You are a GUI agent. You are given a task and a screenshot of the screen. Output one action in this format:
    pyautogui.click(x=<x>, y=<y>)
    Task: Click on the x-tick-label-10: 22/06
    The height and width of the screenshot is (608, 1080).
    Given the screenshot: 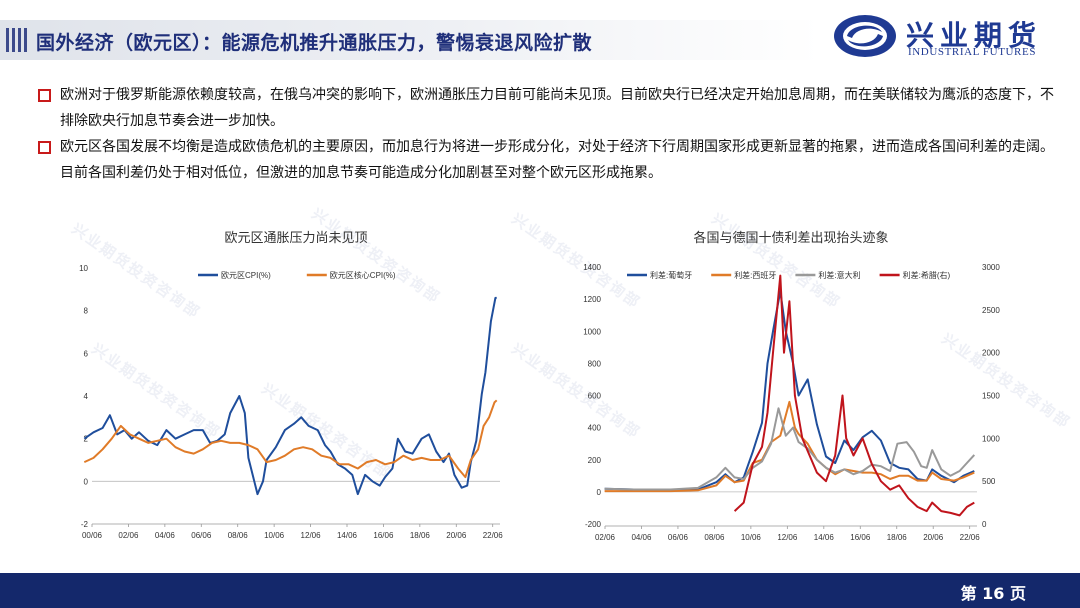 What is the action you would take?
    pyautogui.click(x=970, y=537)
    